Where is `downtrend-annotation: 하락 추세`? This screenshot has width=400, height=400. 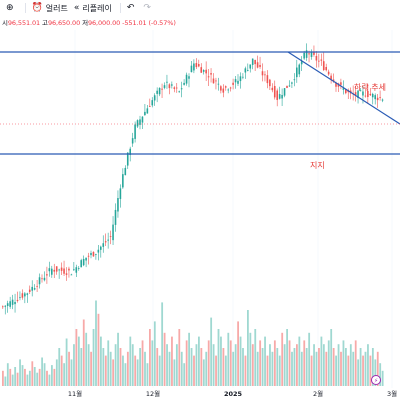
downtrend-annotation: 하락 추세 is located at coordinates (370, 87).